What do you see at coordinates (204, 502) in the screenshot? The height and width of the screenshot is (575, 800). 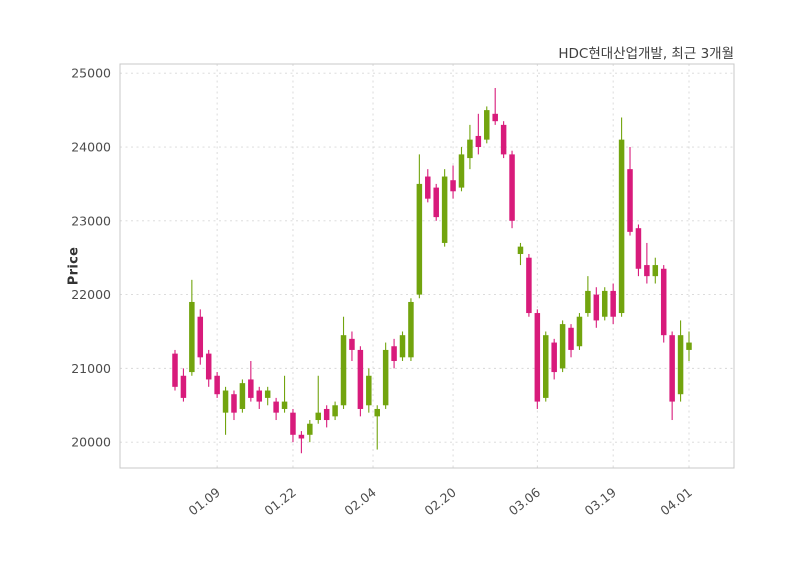 I see `x-tick-label: 01.09` at bounding box center [204, 502].